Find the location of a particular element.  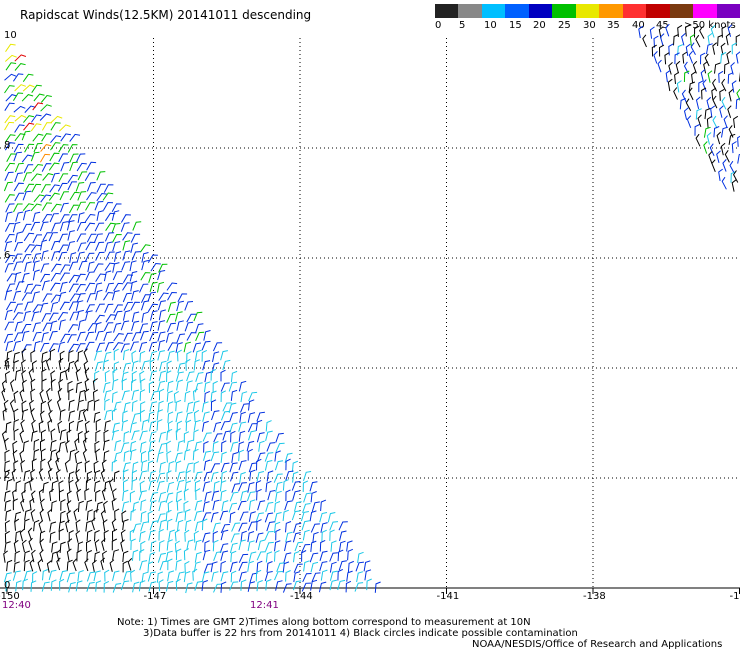

lat-tick-label: 2 is located at coordinates (7, 475).